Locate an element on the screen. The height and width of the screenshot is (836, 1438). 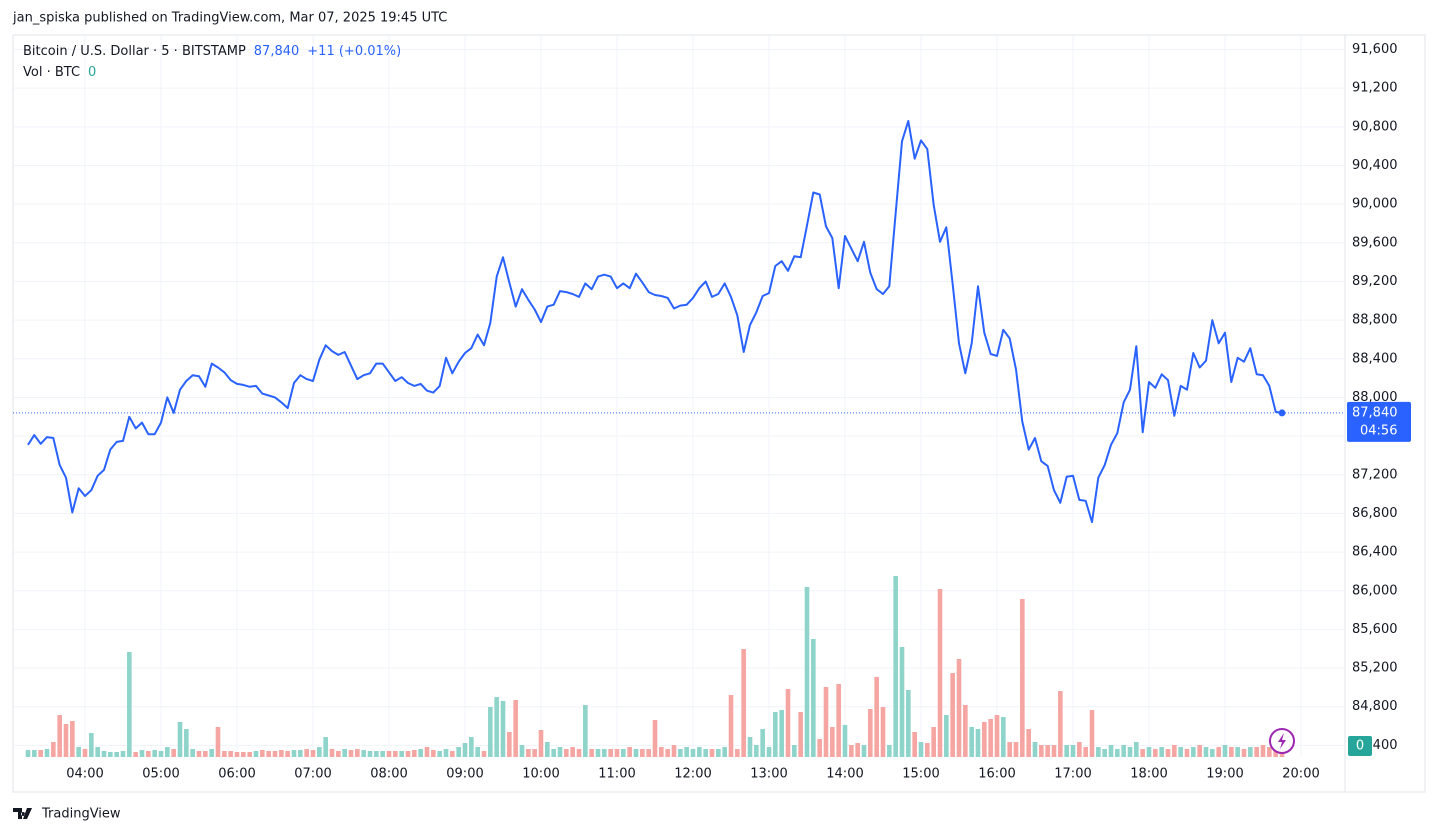
x-tick-label: 17:00 is located at coordinates (1072, 774).